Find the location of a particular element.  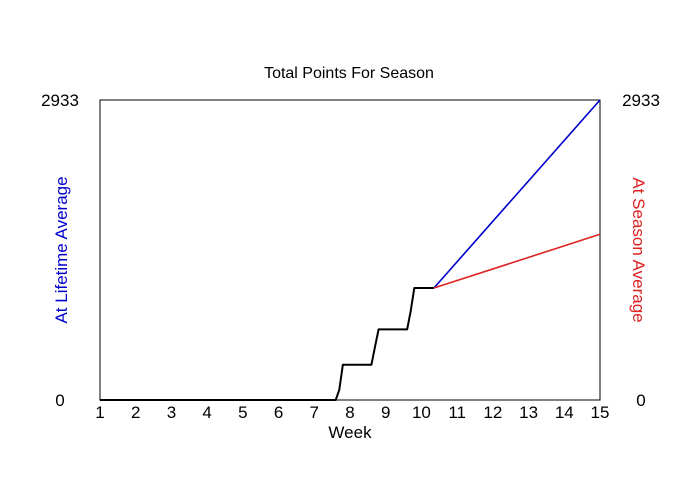

x-tick-label: 8 is located at coordinates (349, 412).